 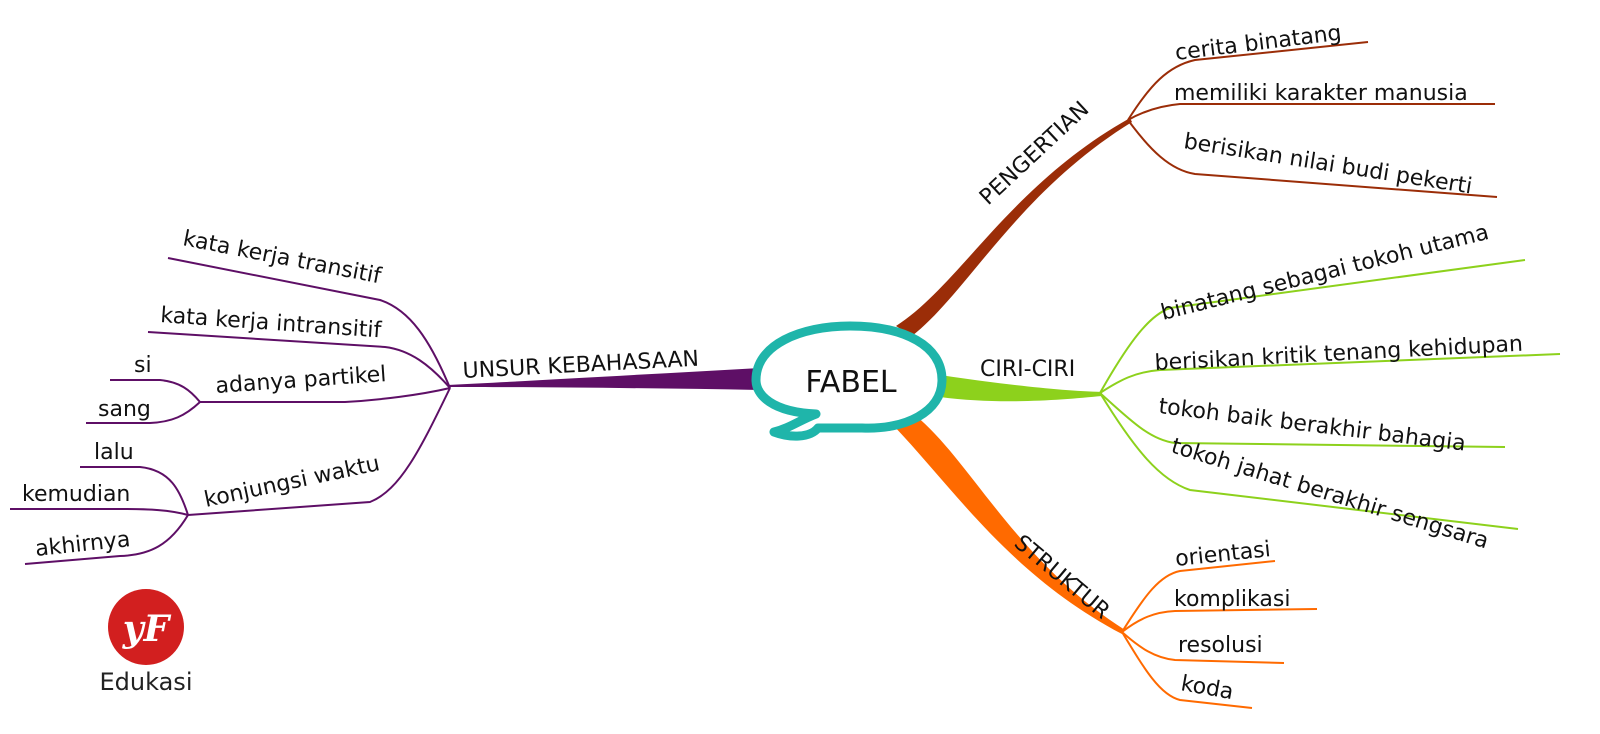 What do you see at coordinates (114, 452) in the screenshot?
I see `konjungsi-item-1: lalu` at bounding box center [114, 452].